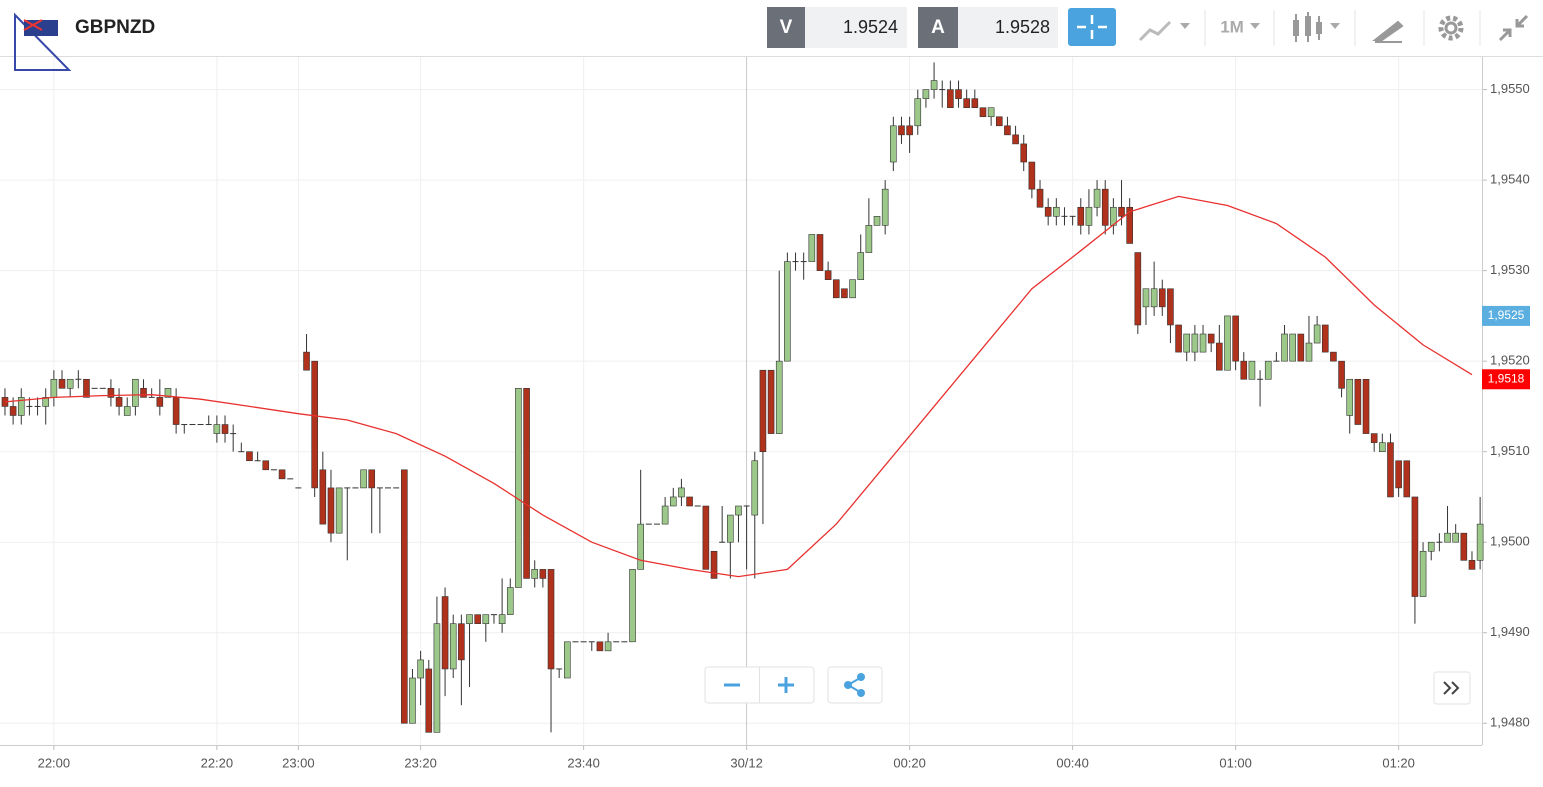  What do you see at coordinates (1452, 688) in the screenshot?
I see `scroll-end-box` at bounding box center [1452, 688].